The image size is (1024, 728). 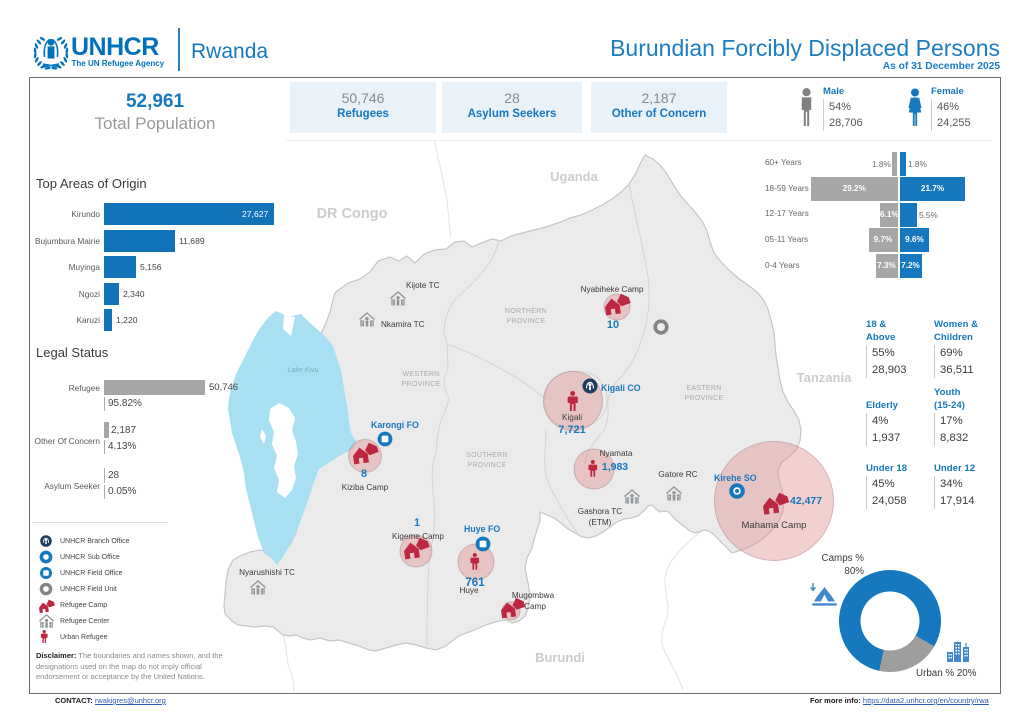 What do you see at coordinates (615, 467) in the screenshot?
I see `svg-text: 1,983` at bounding box center [615, 467].